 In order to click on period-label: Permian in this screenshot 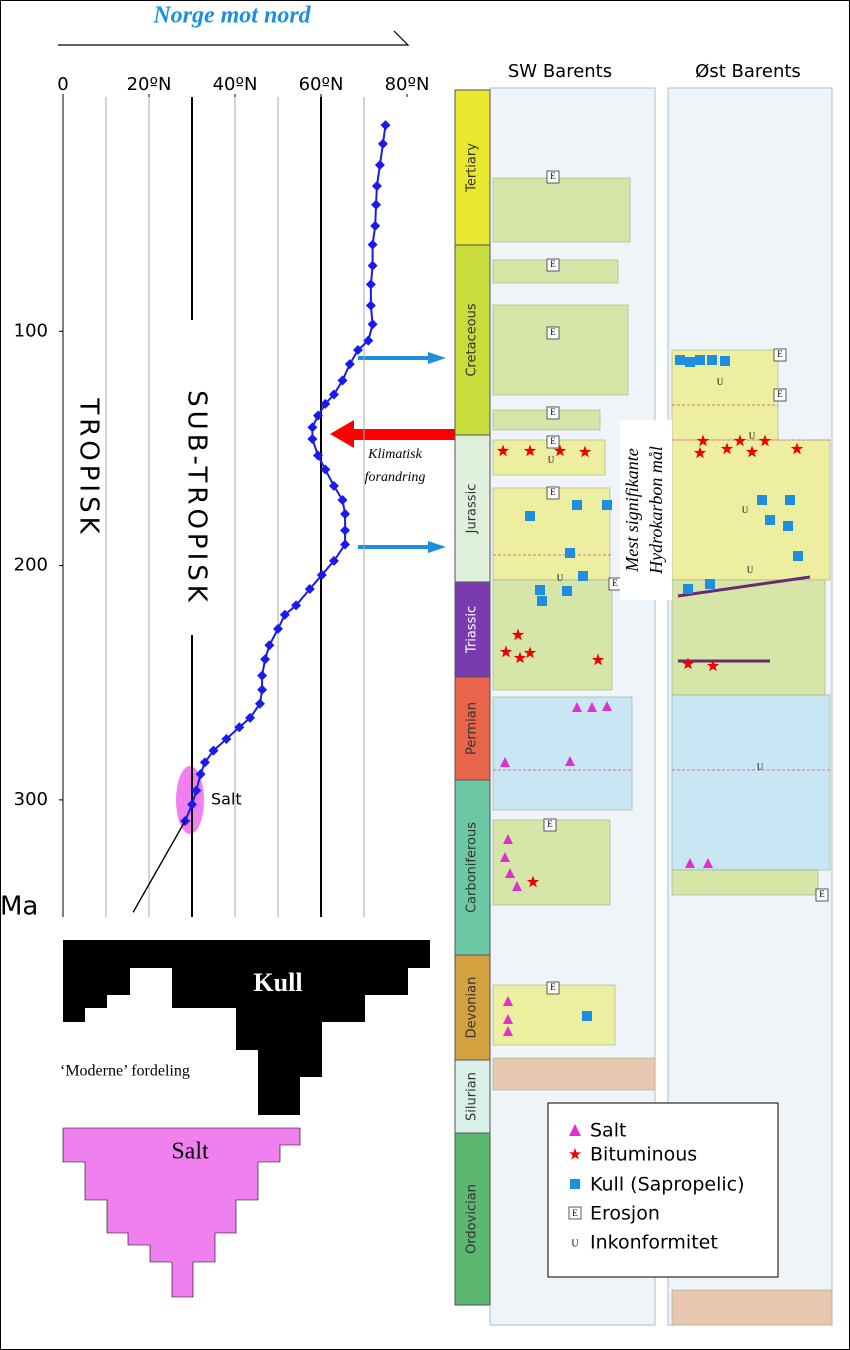, I will do `click(472, 728)`.